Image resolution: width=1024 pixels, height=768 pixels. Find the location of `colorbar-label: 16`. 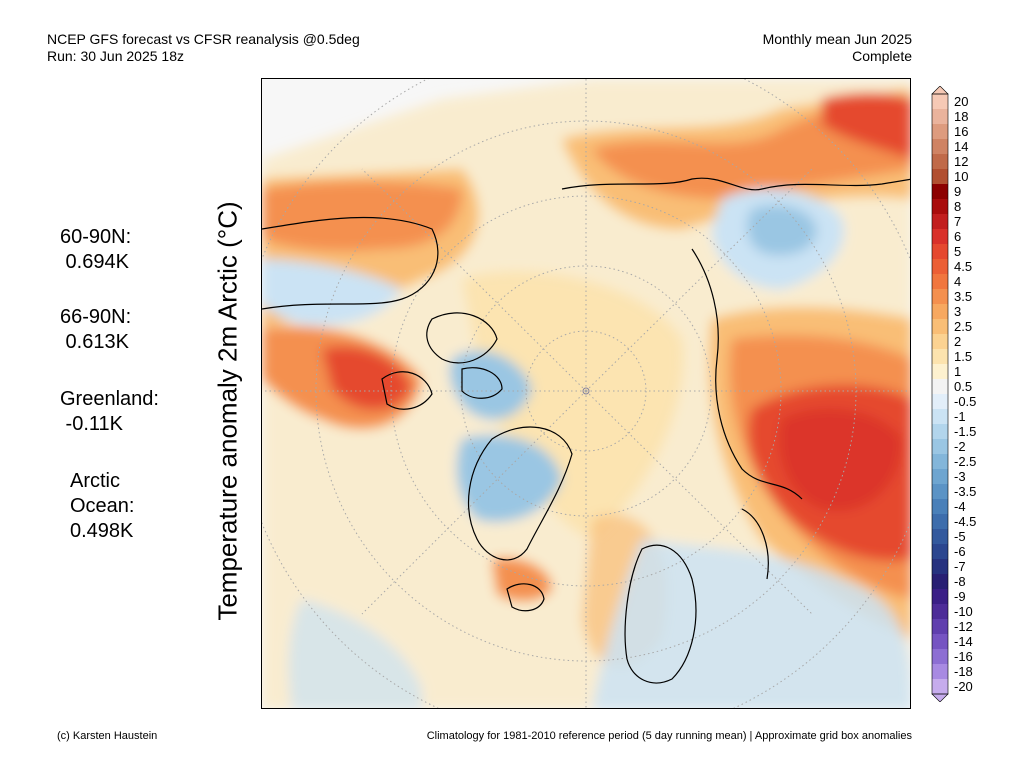

colorbar-label: 16 is located at coordinates (961, 131).